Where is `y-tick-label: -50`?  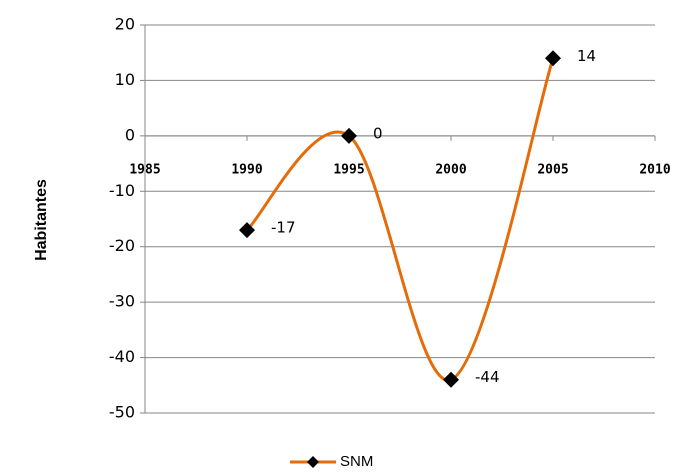
y-tick-label: -50 is located at coordinates (122, 412).